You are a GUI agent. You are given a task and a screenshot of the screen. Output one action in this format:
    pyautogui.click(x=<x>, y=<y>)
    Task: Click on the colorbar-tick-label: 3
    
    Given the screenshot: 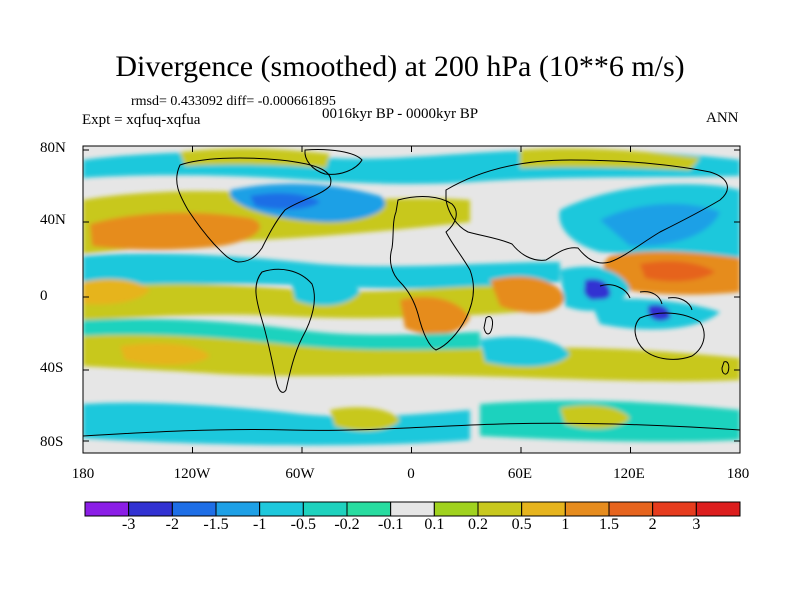 What is the action you would take?
    pyautogui.click(x=696, y=524)
    